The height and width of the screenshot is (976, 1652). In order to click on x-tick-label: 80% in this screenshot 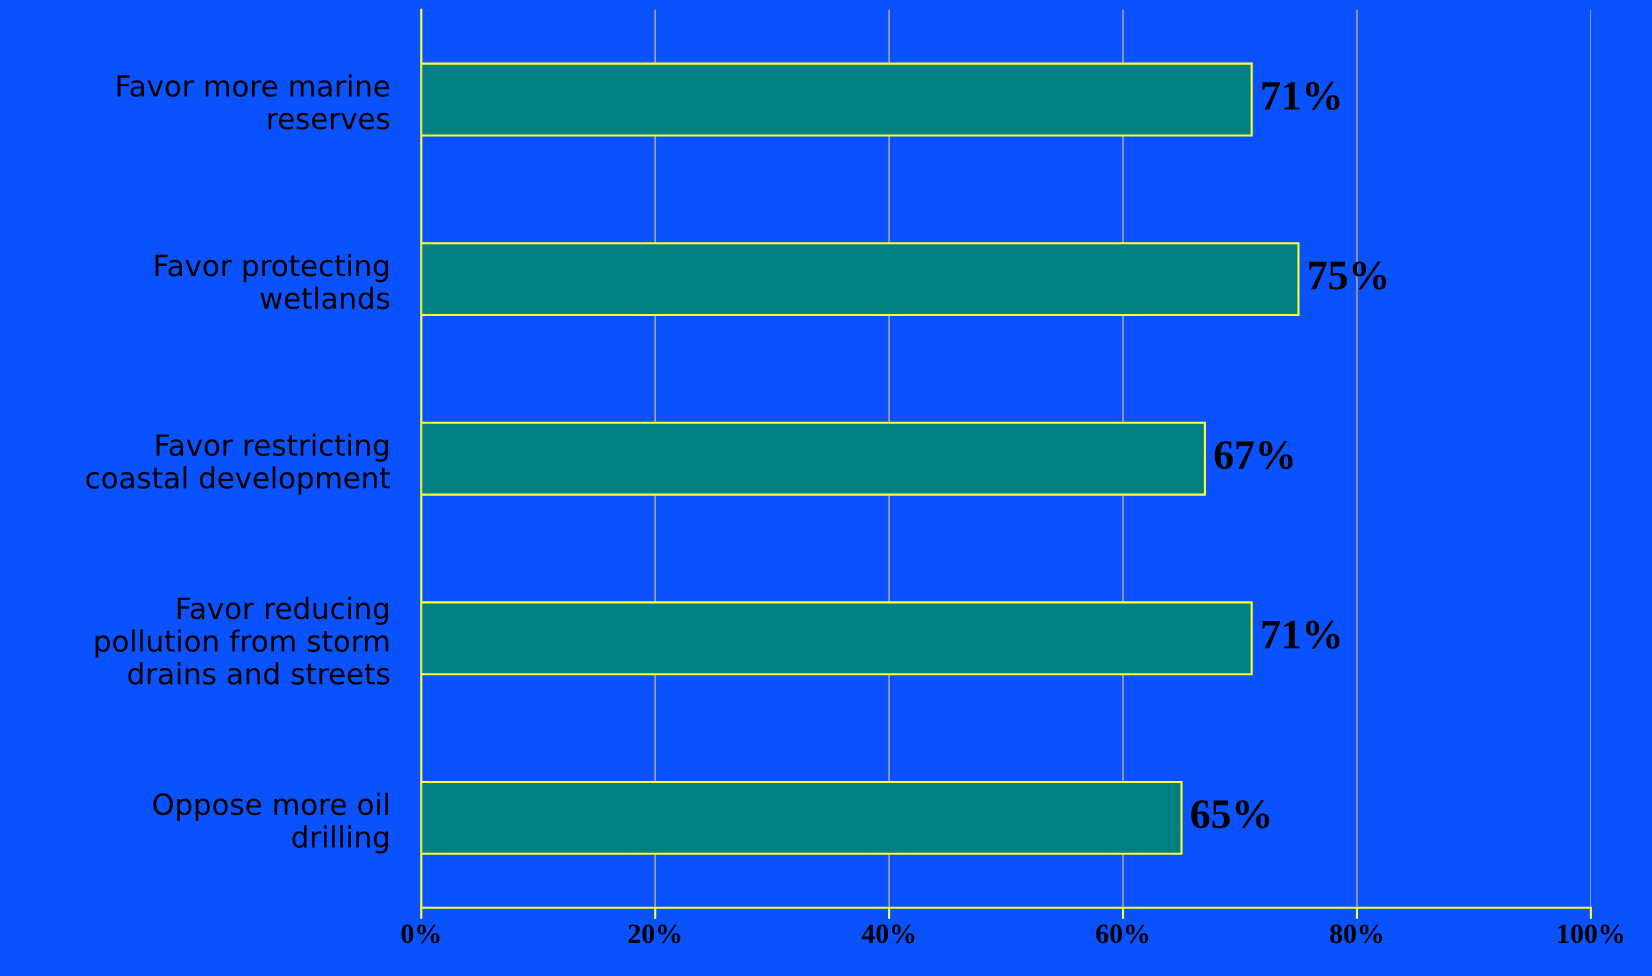, I will do `click(1356, 934)`.